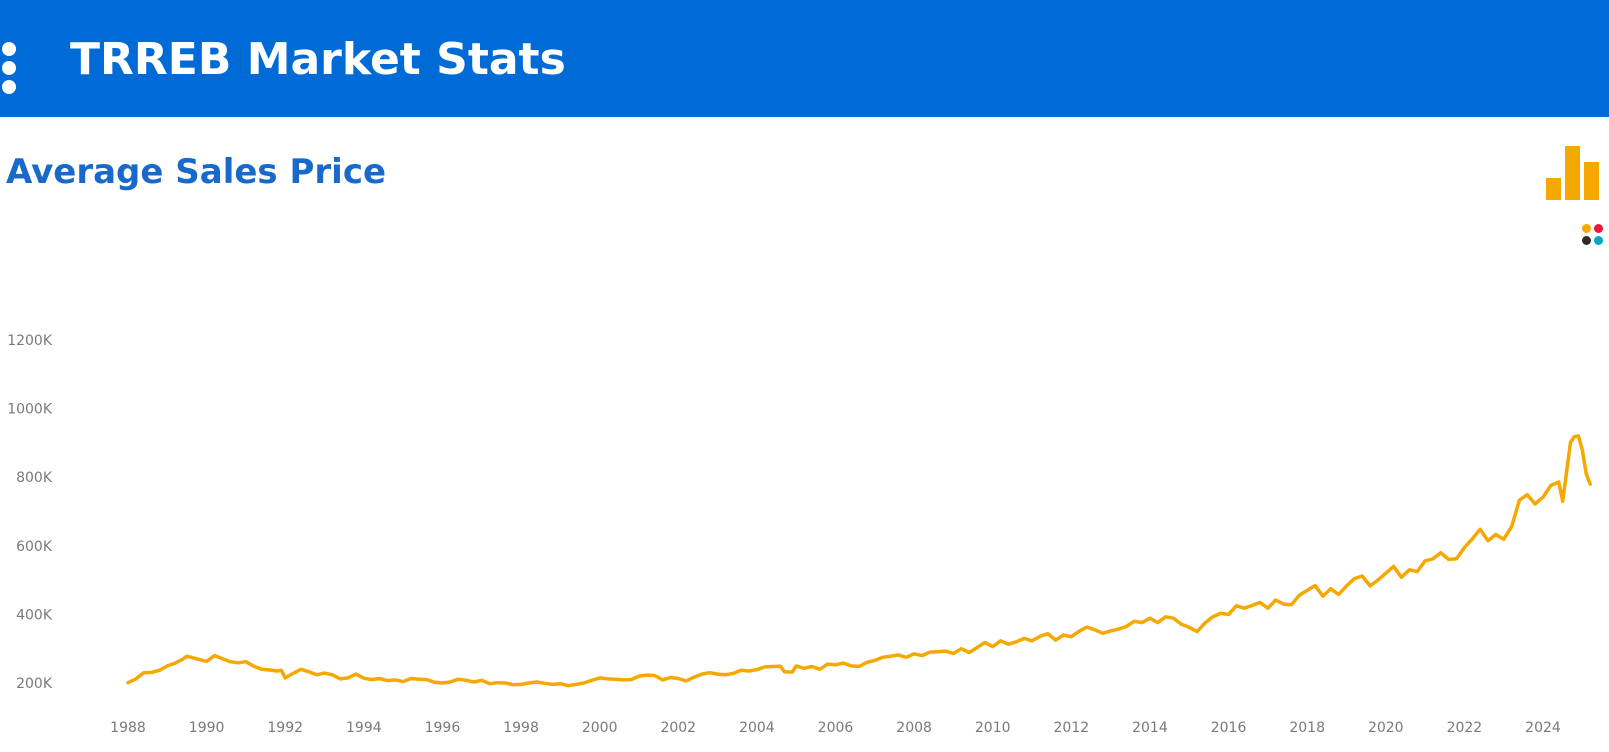  What do you see at coordinates (443, 728) in the screenshot?
I see `x-tick-label: 1996` at bounding box center [443, 728].